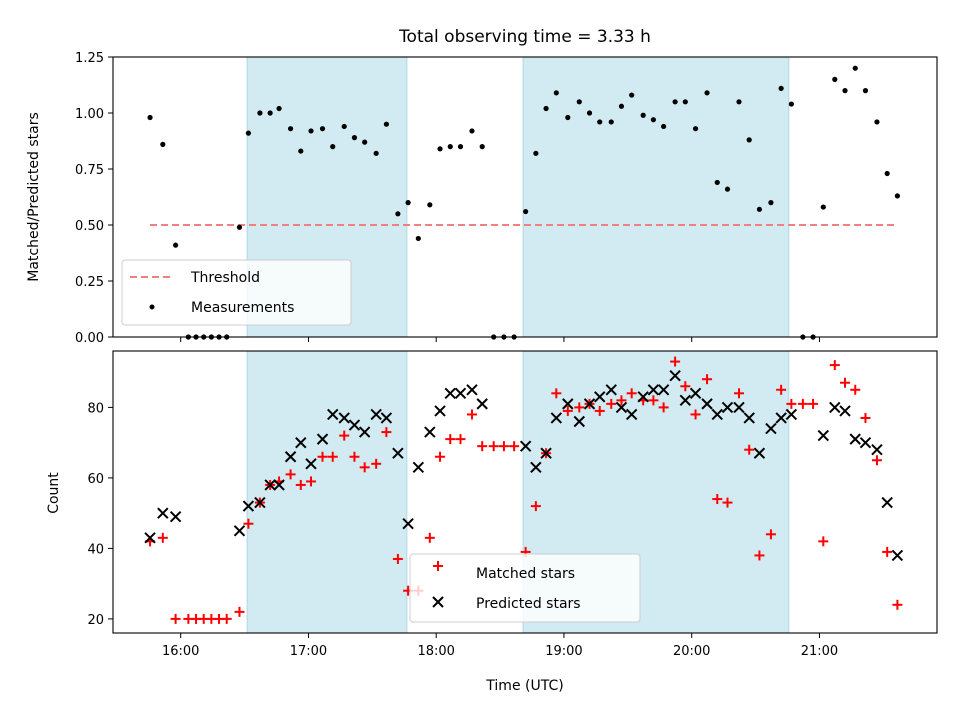 The image size is (960, 724). Describe the element at coordinates (438, 566) in the screenshot. I see `legend-matched-swatch` at that location.